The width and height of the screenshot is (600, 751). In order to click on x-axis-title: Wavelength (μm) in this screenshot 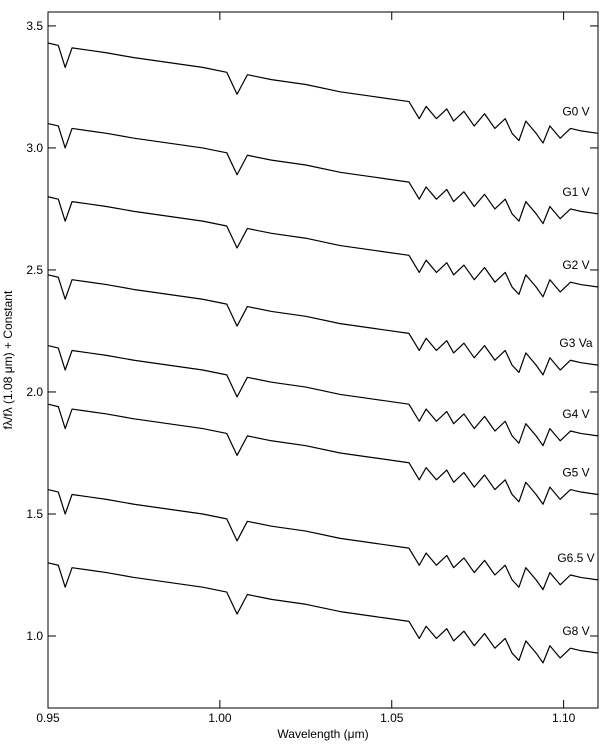, I will do `click(322, 734)`.